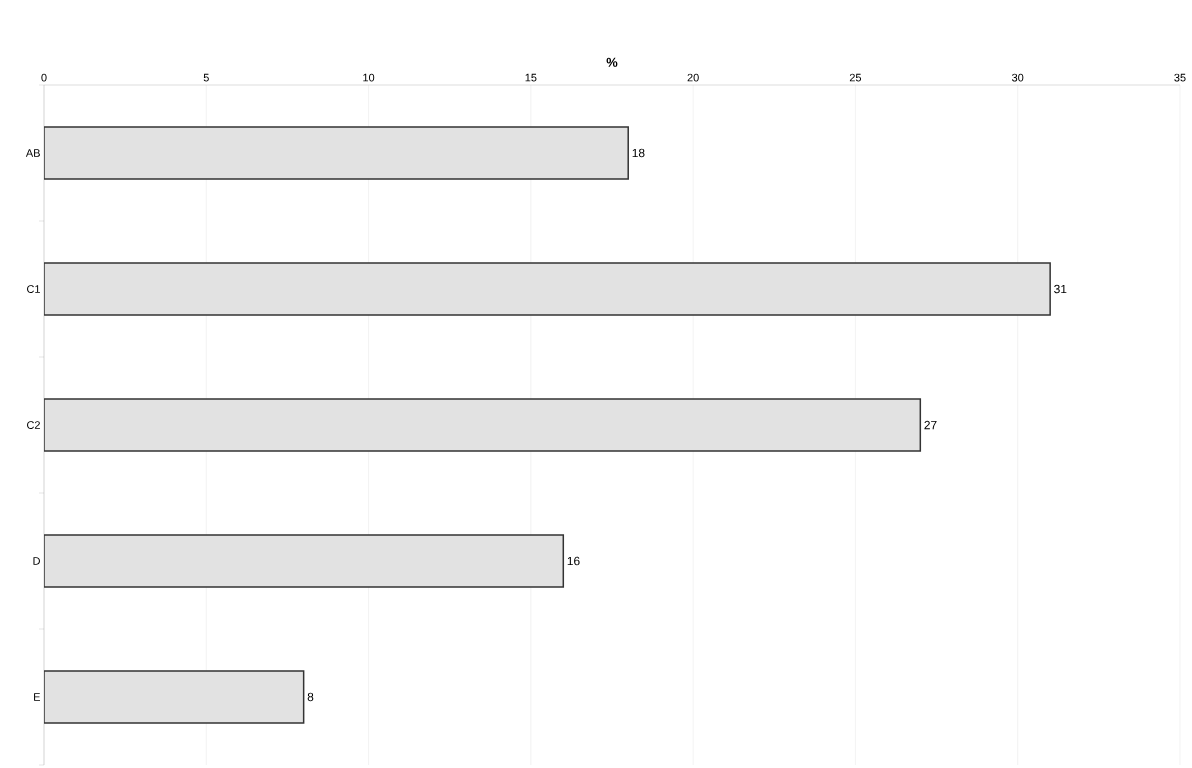 This screenshot has height=768, width=1192. Describe the element at coordinates (206, 77) in the screenshot. I see `x-tick-label: 5` at that location.